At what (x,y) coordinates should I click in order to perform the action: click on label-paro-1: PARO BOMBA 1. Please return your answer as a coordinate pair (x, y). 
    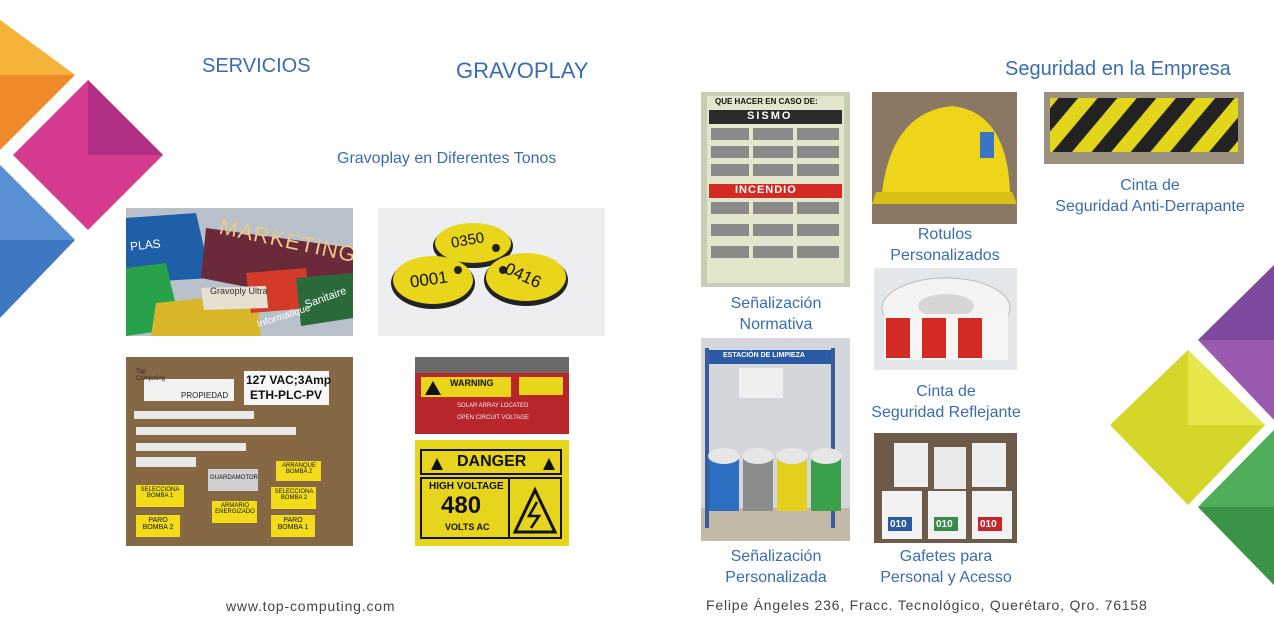
    Looking at the image, I should click on (293, 524).